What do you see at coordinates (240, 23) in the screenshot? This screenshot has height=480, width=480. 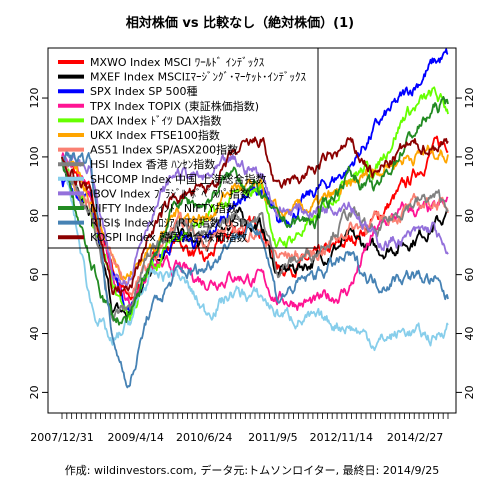 I see `chart-title: 相対株価 vs 比較なし（絶対株価）(1)` at bounding box center [240, 23].